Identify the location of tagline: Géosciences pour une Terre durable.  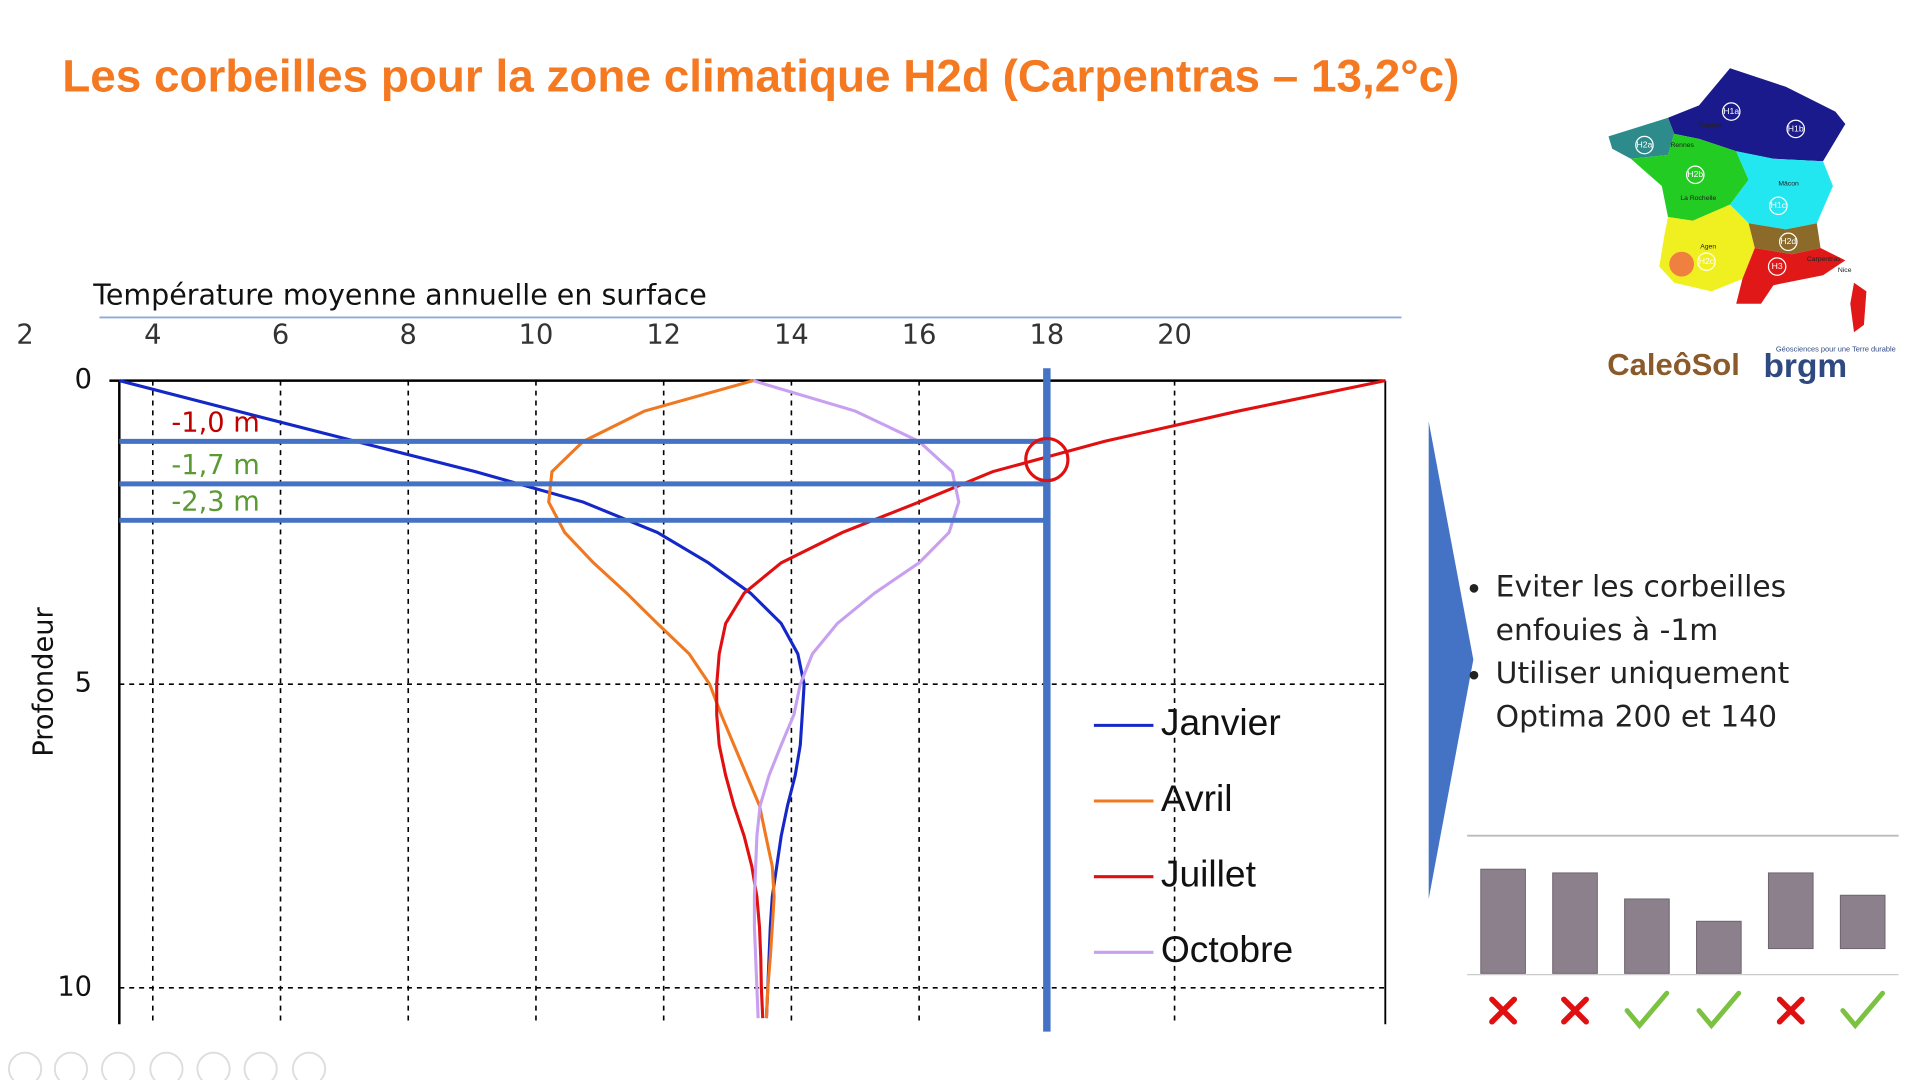
(1836, 349).